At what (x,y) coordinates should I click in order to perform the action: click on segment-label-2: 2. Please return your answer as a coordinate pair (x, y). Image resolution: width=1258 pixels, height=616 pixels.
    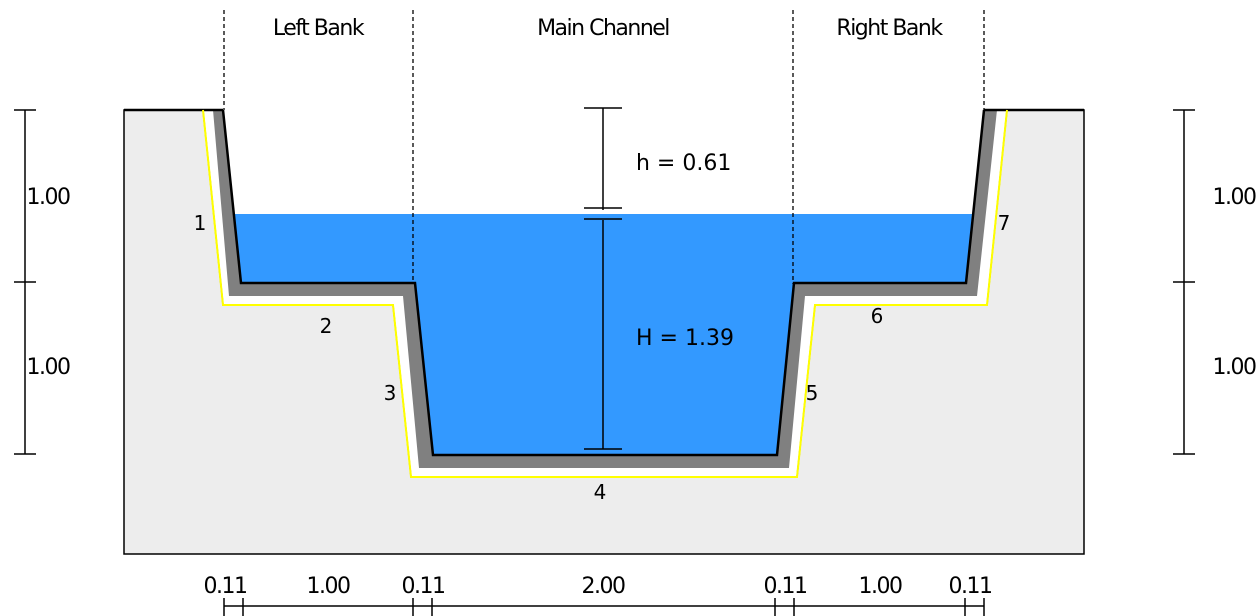
    Looking at the image, I should click on (326, 326).